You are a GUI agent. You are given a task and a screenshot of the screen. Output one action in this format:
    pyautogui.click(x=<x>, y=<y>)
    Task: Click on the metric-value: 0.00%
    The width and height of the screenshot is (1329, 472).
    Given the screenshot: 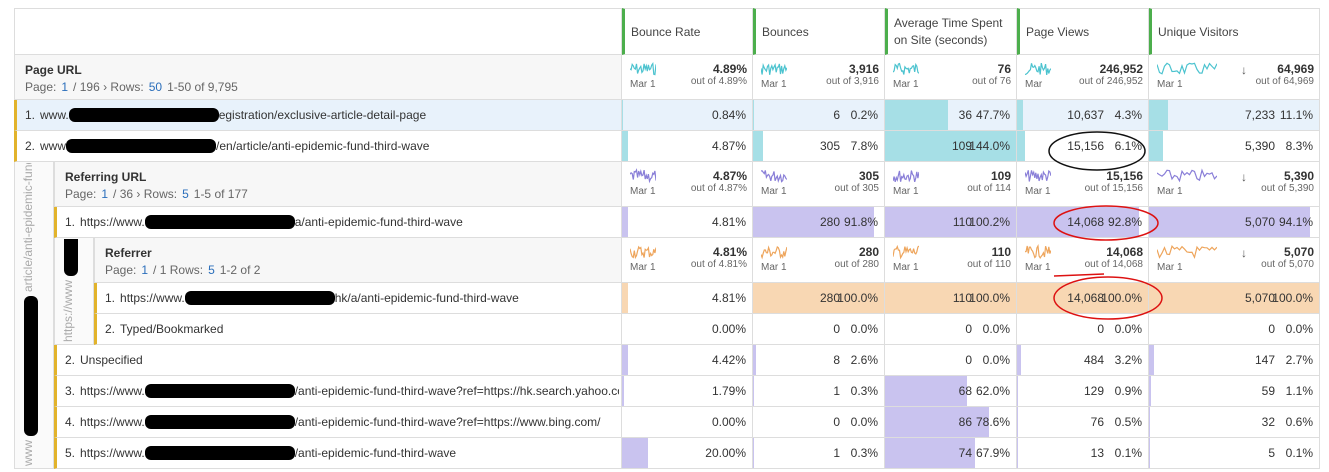 What is the action you would take?
    pyautogui.click(x=728, y=329)
    